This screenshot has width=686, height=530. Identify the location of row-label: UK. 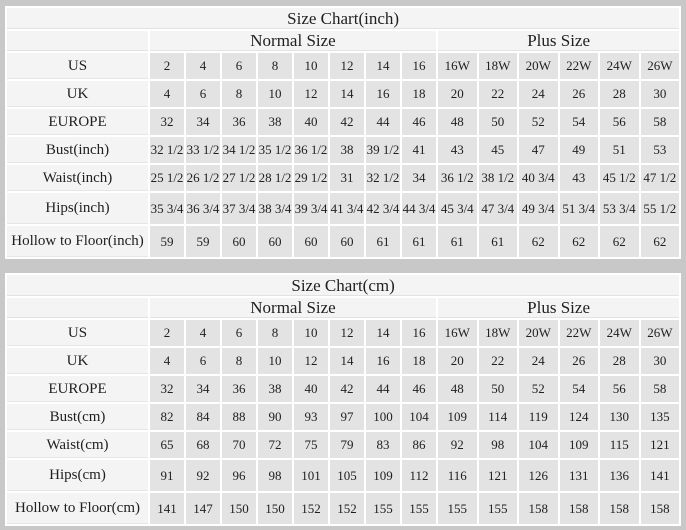
(77, 94).